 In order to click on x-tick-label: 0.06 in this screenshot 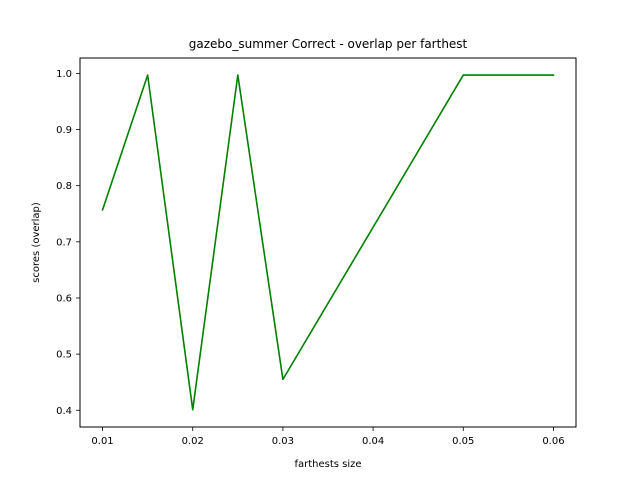, I will do `click(553, 441)`.